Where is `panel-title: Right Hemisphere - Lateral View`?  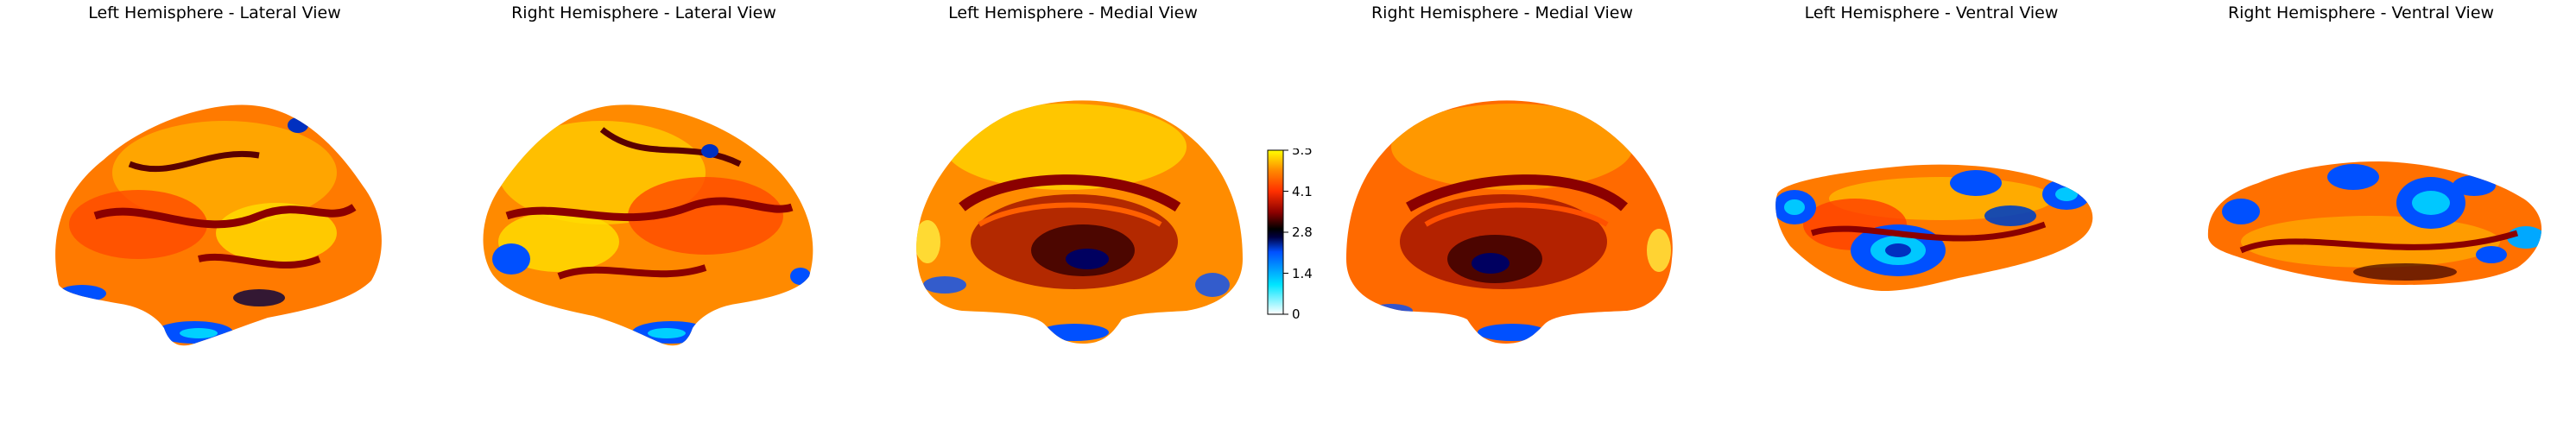 panel-title: Right Hemisphere - Lateral View is located at coordinates (643, 13).